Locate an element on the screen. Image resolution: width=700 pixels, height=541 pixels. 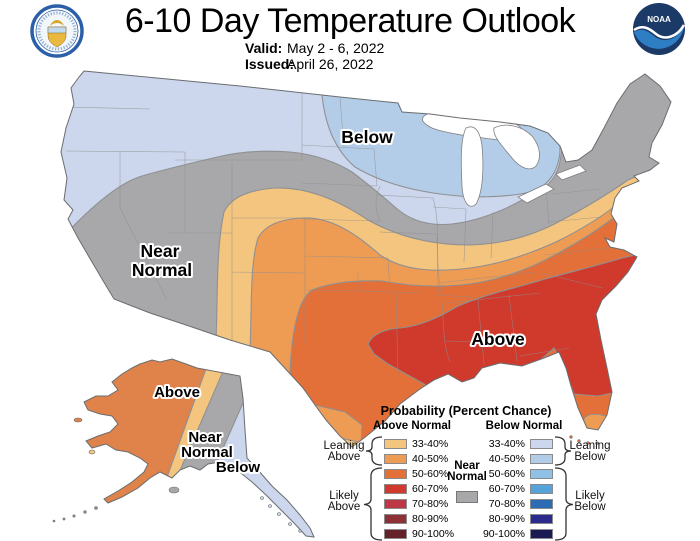
below-range-90-100: 90-100% is located at coordinates (503, 533).